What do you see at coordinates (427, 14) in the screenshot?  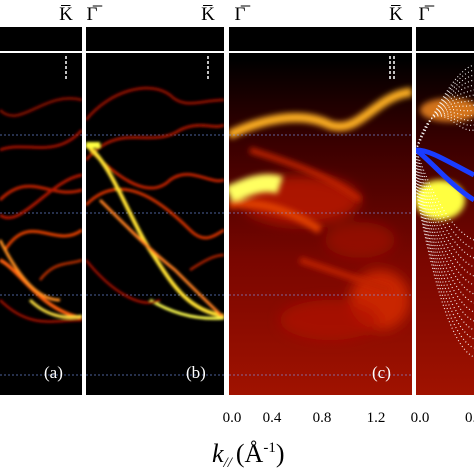 I see `sympoint-label-gamma-3: Γ̅` at bounding box center [427, 14].